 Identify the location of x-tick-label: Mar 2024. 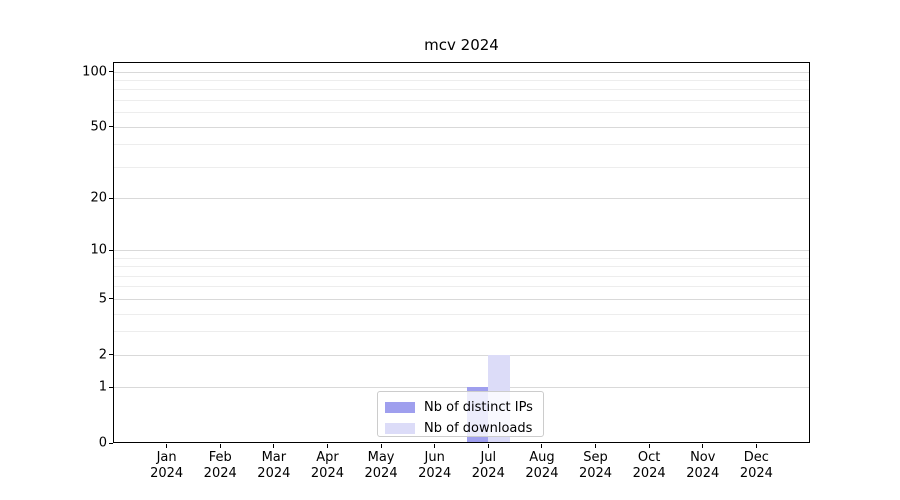
(274, 465).